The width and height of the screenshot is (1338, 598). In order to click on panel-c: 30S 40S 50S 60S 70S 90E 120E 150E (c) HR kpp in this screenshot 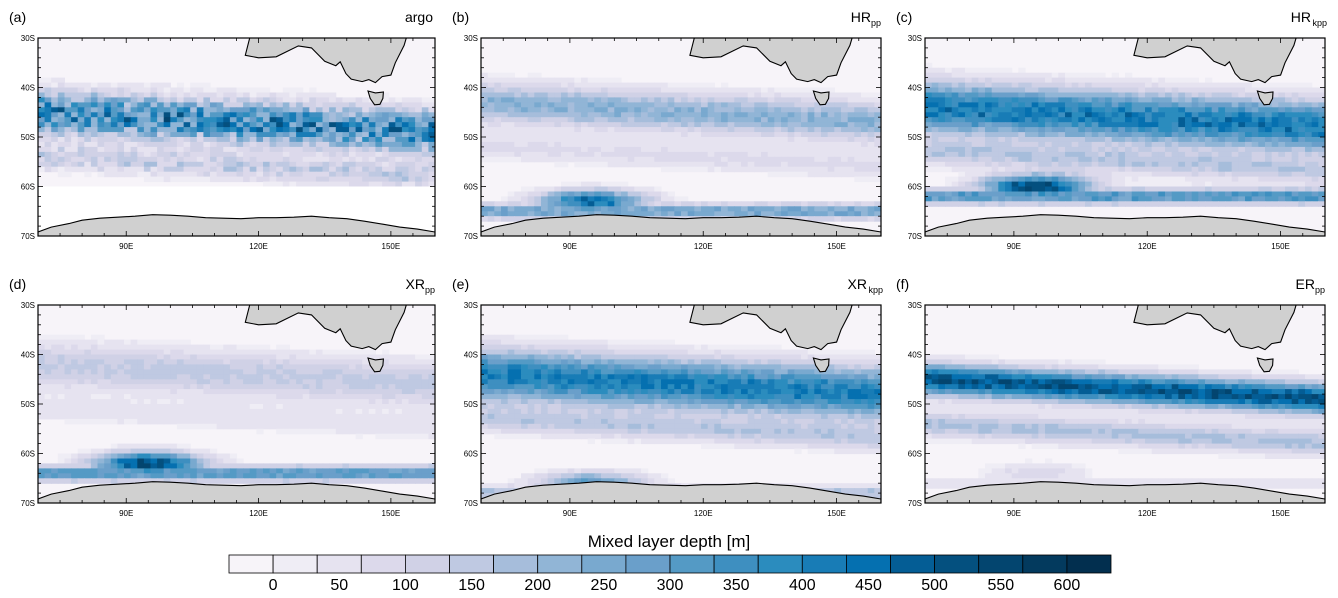, I will do `click(1111, 130)`.